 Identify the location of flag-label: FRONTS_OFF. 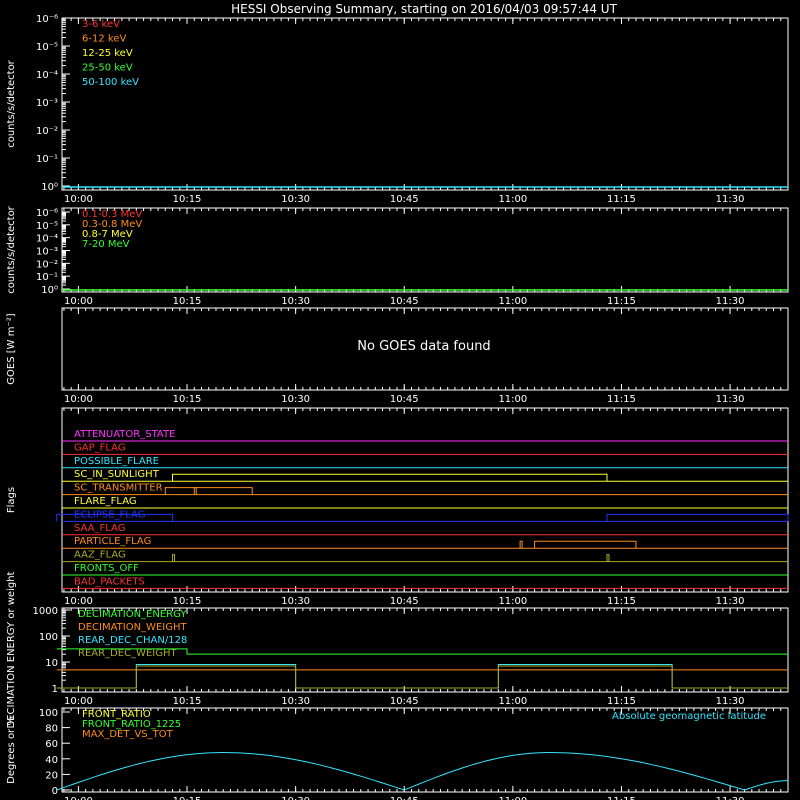
(106, 568).